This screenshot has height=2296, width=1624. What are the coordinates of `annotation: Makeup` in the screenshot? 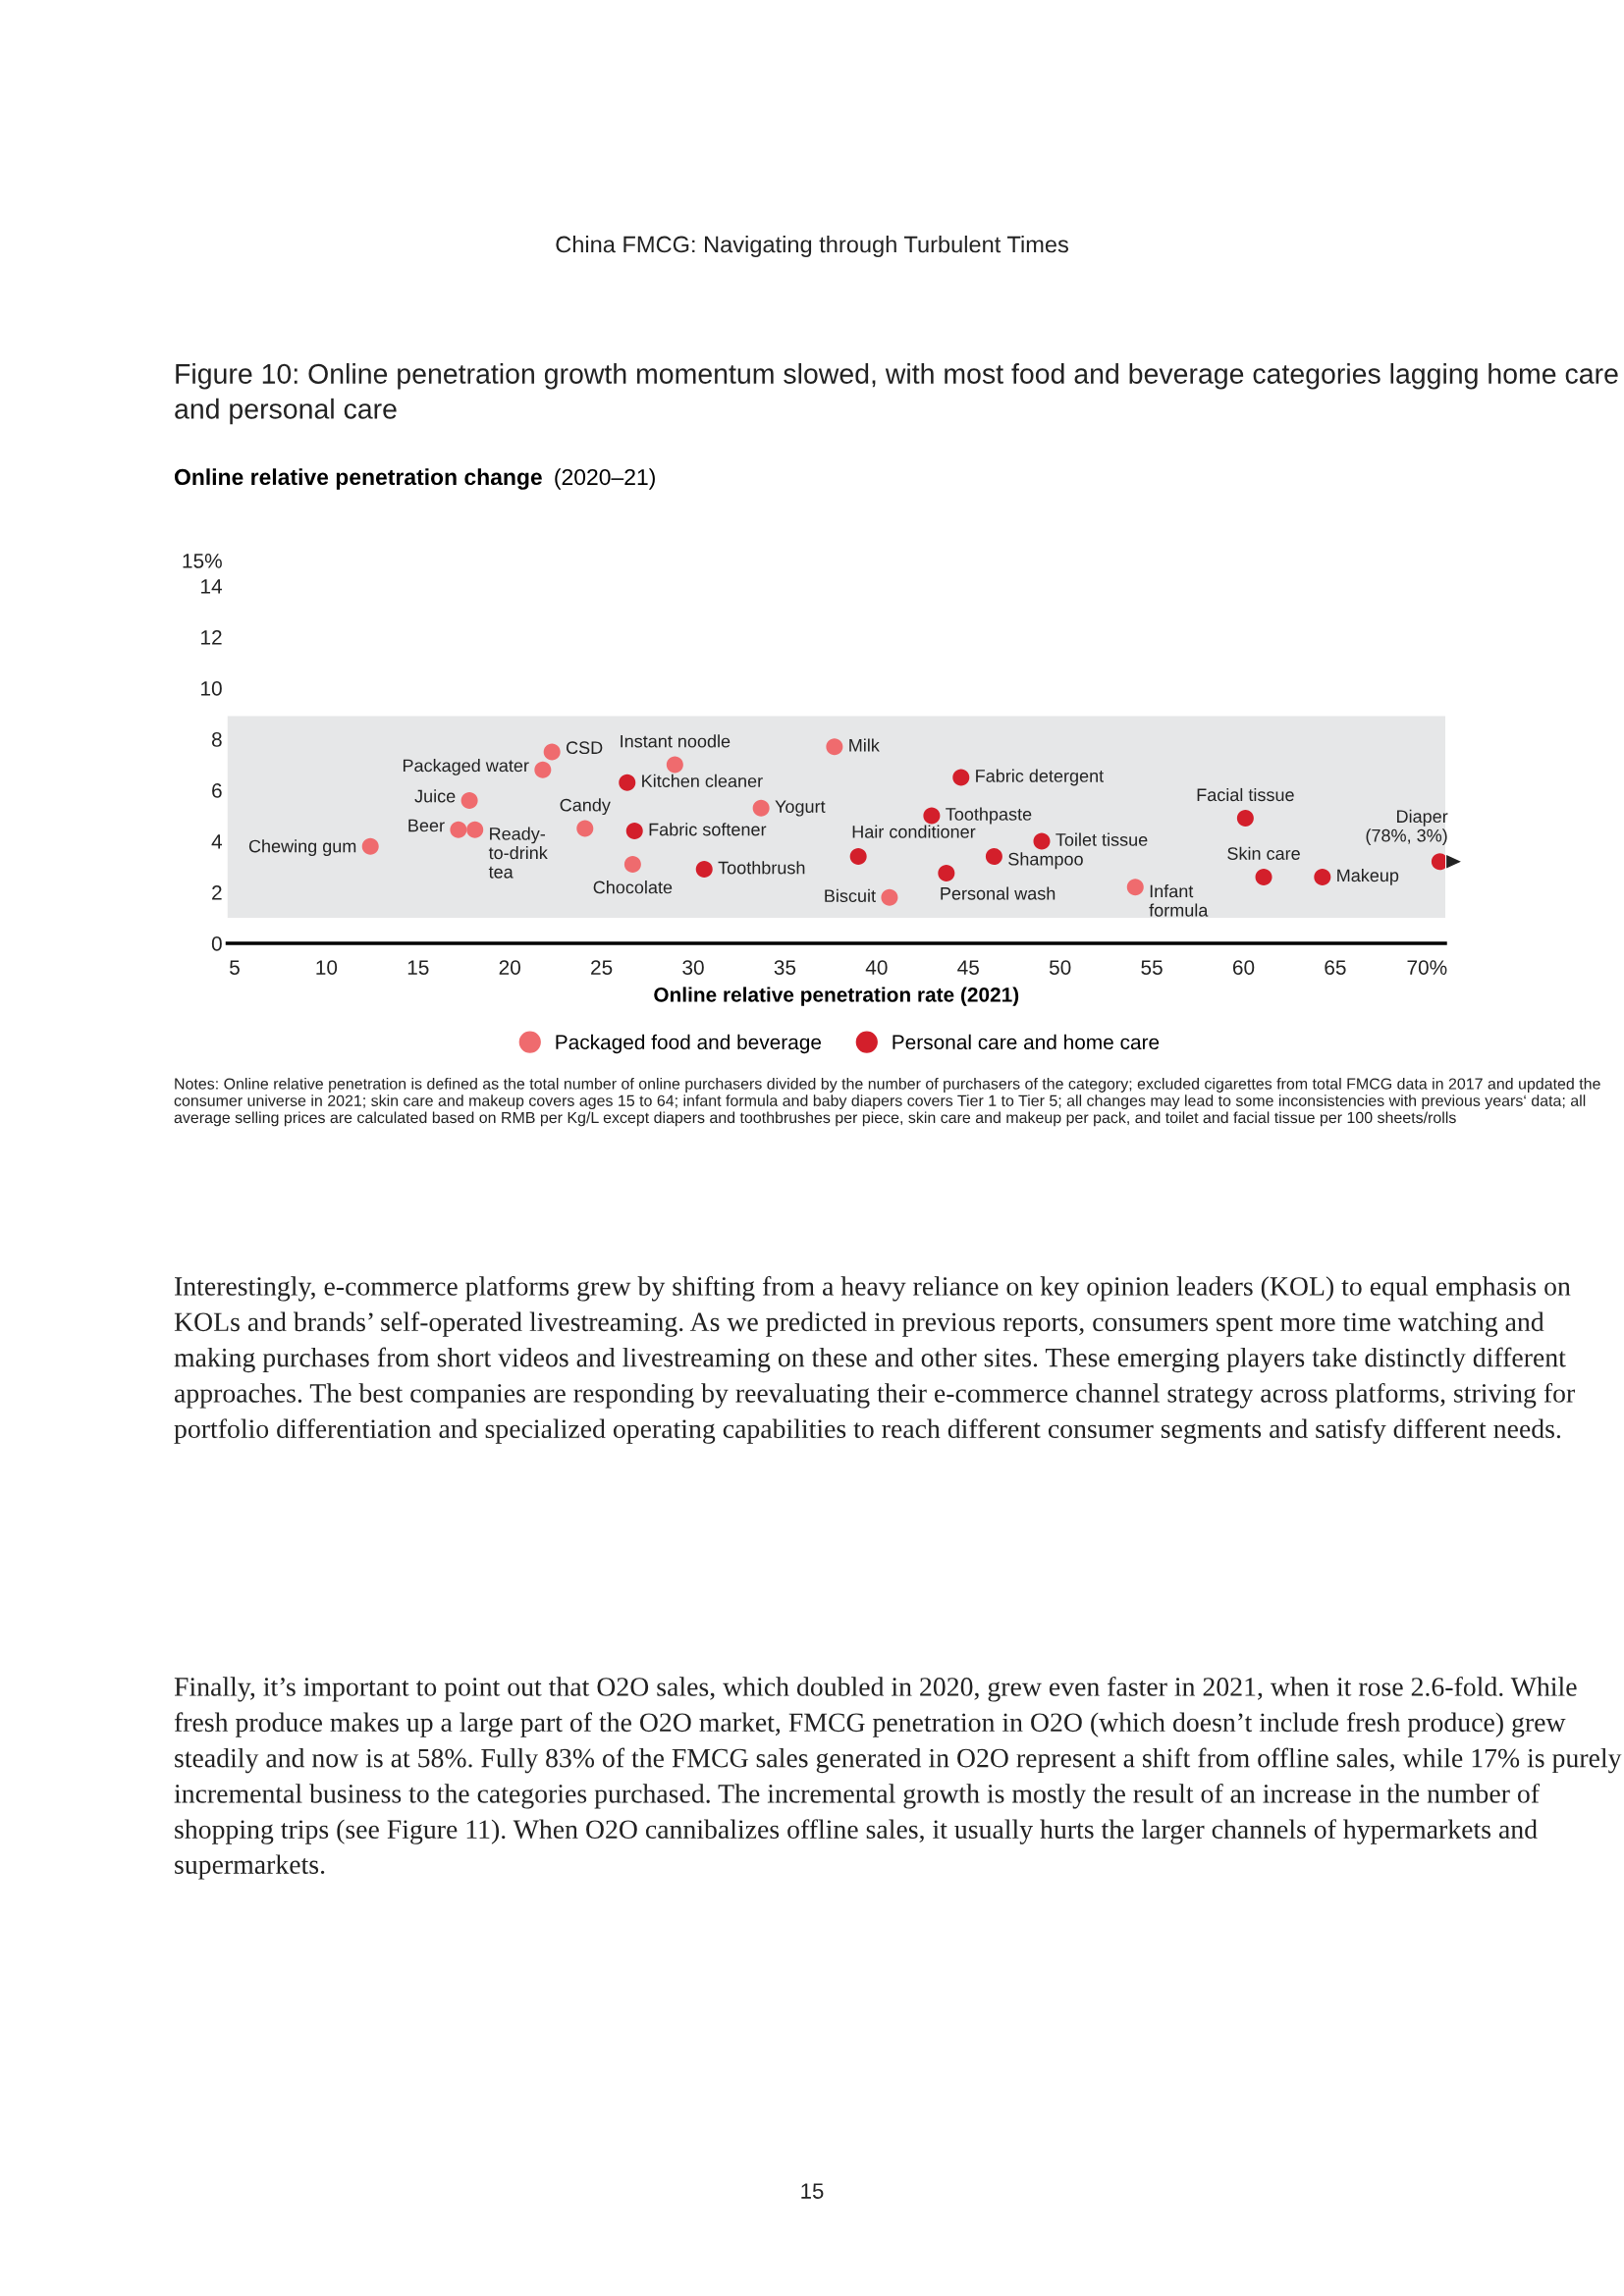 It's located at (1368, 876).